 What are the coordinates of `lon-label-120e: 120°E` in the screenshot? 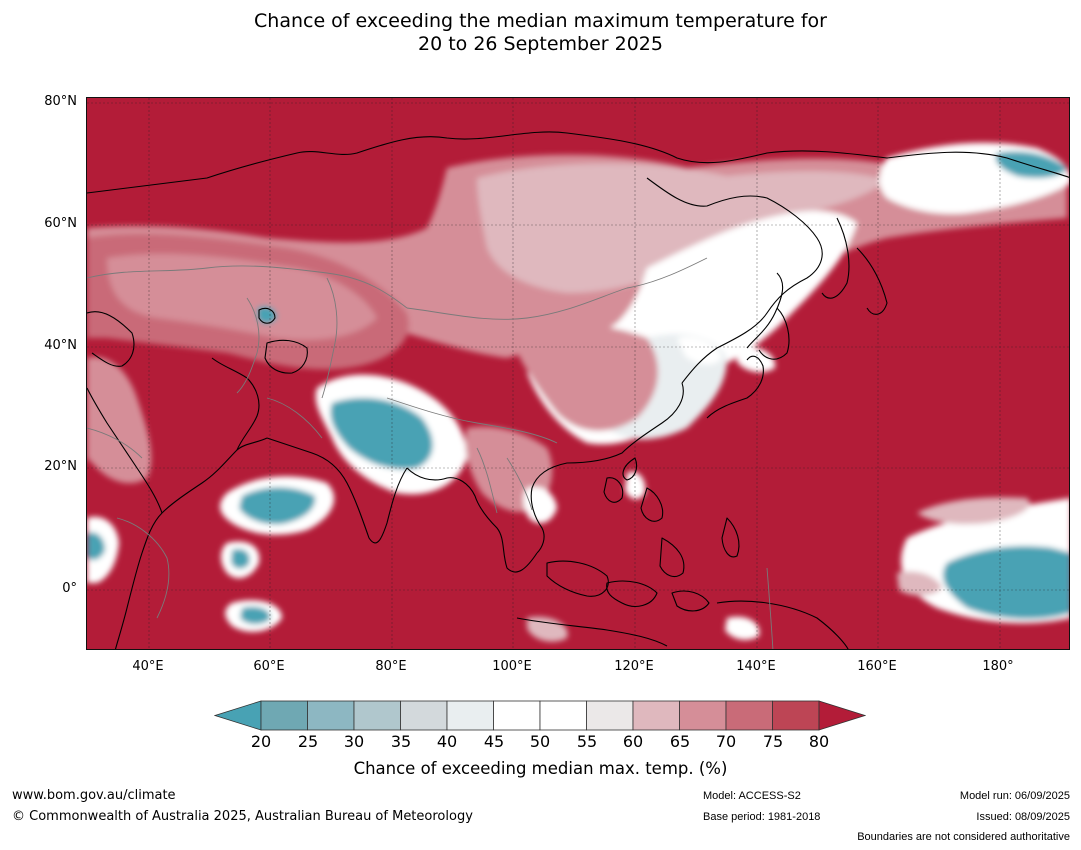 It's located at (634, 666).